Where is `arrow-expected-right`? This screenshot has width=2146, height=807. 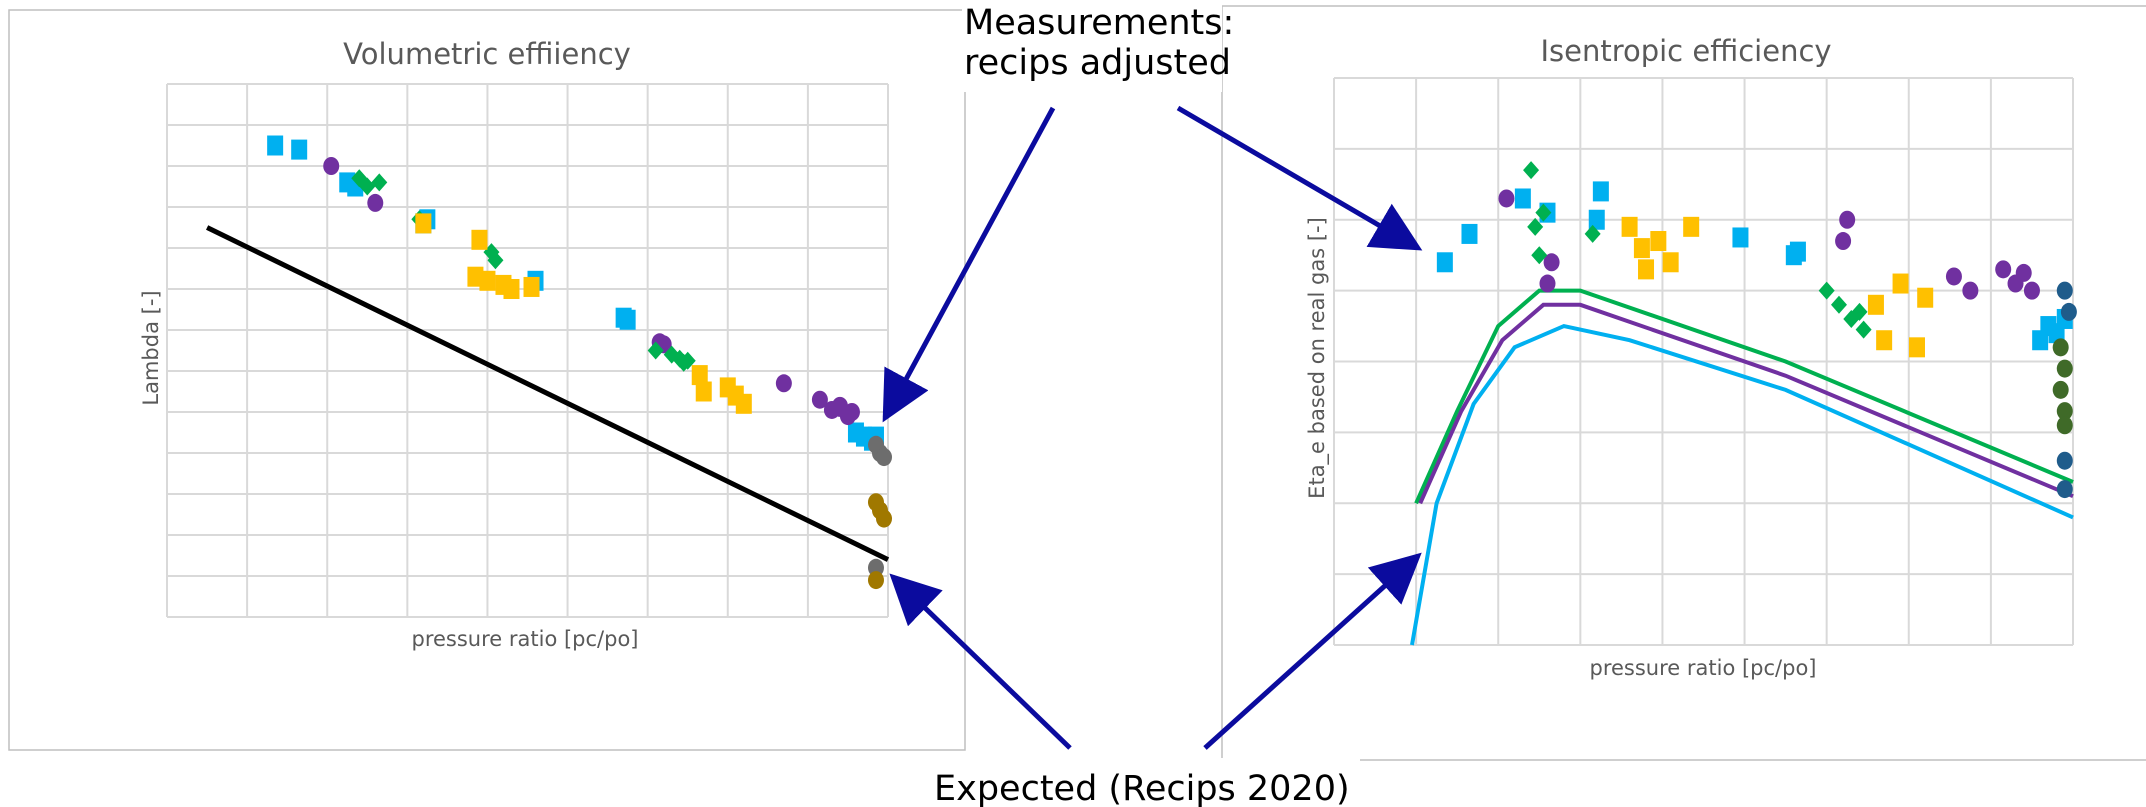 arrow-expected-right is located at coordinates (1312, 651).